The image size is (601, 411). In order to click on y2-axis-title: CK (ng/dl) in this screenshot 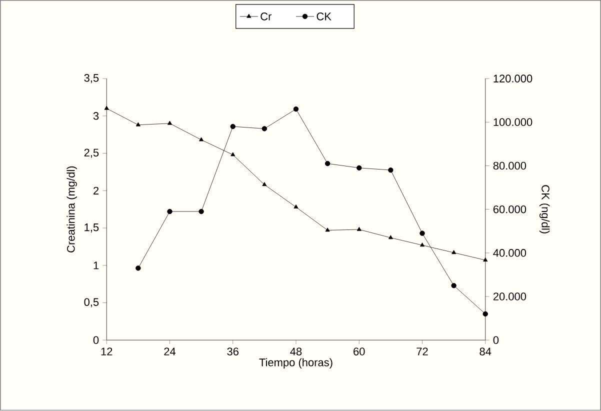, I will do `click(544, 209)`.